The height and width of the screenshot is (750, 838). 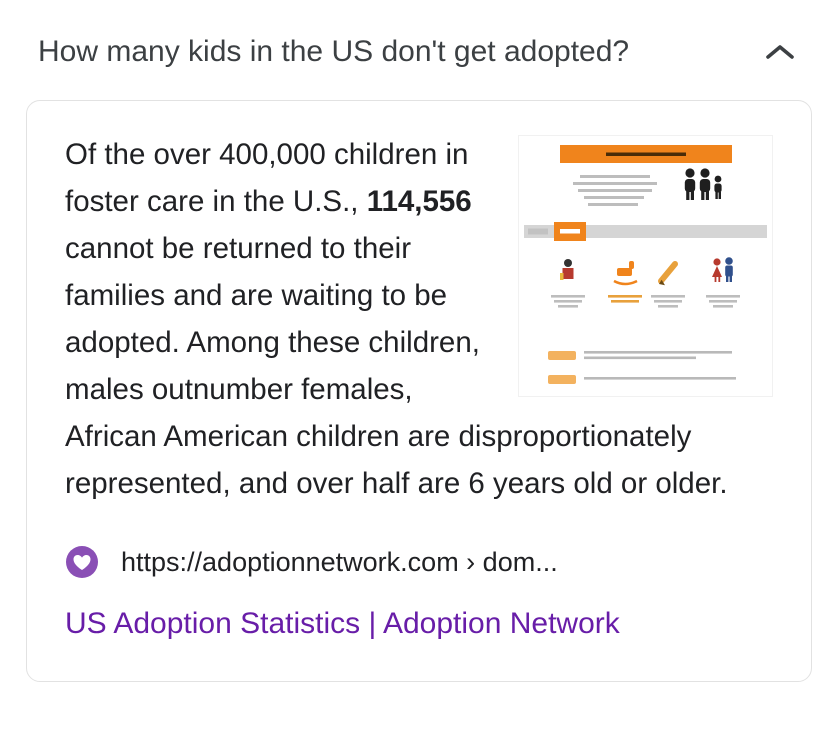 What do you see at coordinates (642, 367) in the screenshot?
I see `infographic-legend` at bounding box center [642, 367].